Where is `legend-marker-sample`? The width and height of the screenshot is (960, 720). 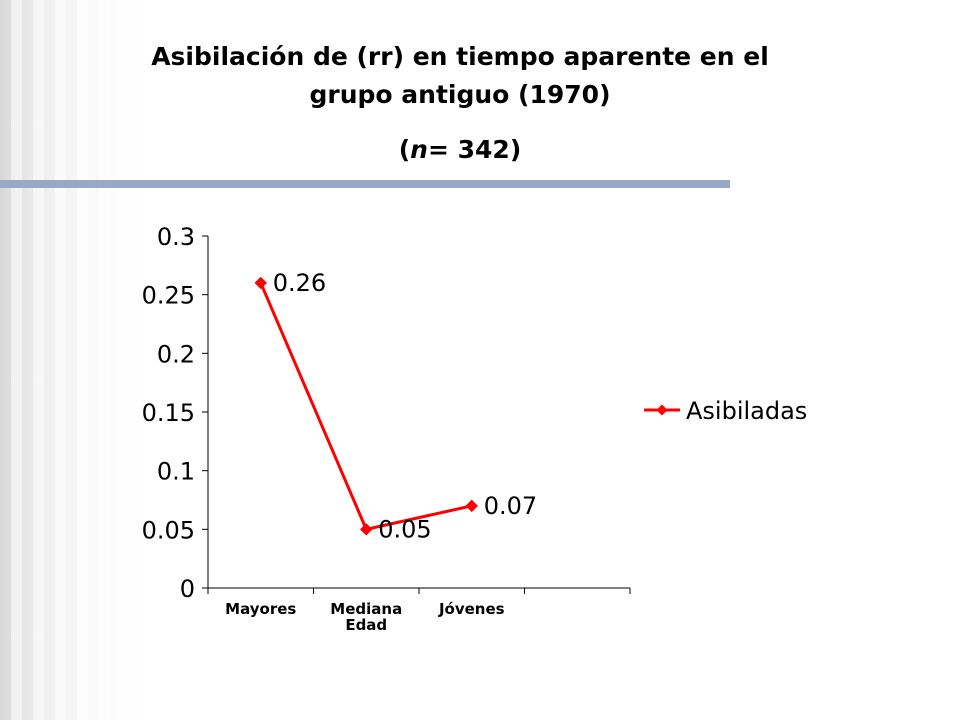 legend-marker-sample is located at coordinates (662, 410).